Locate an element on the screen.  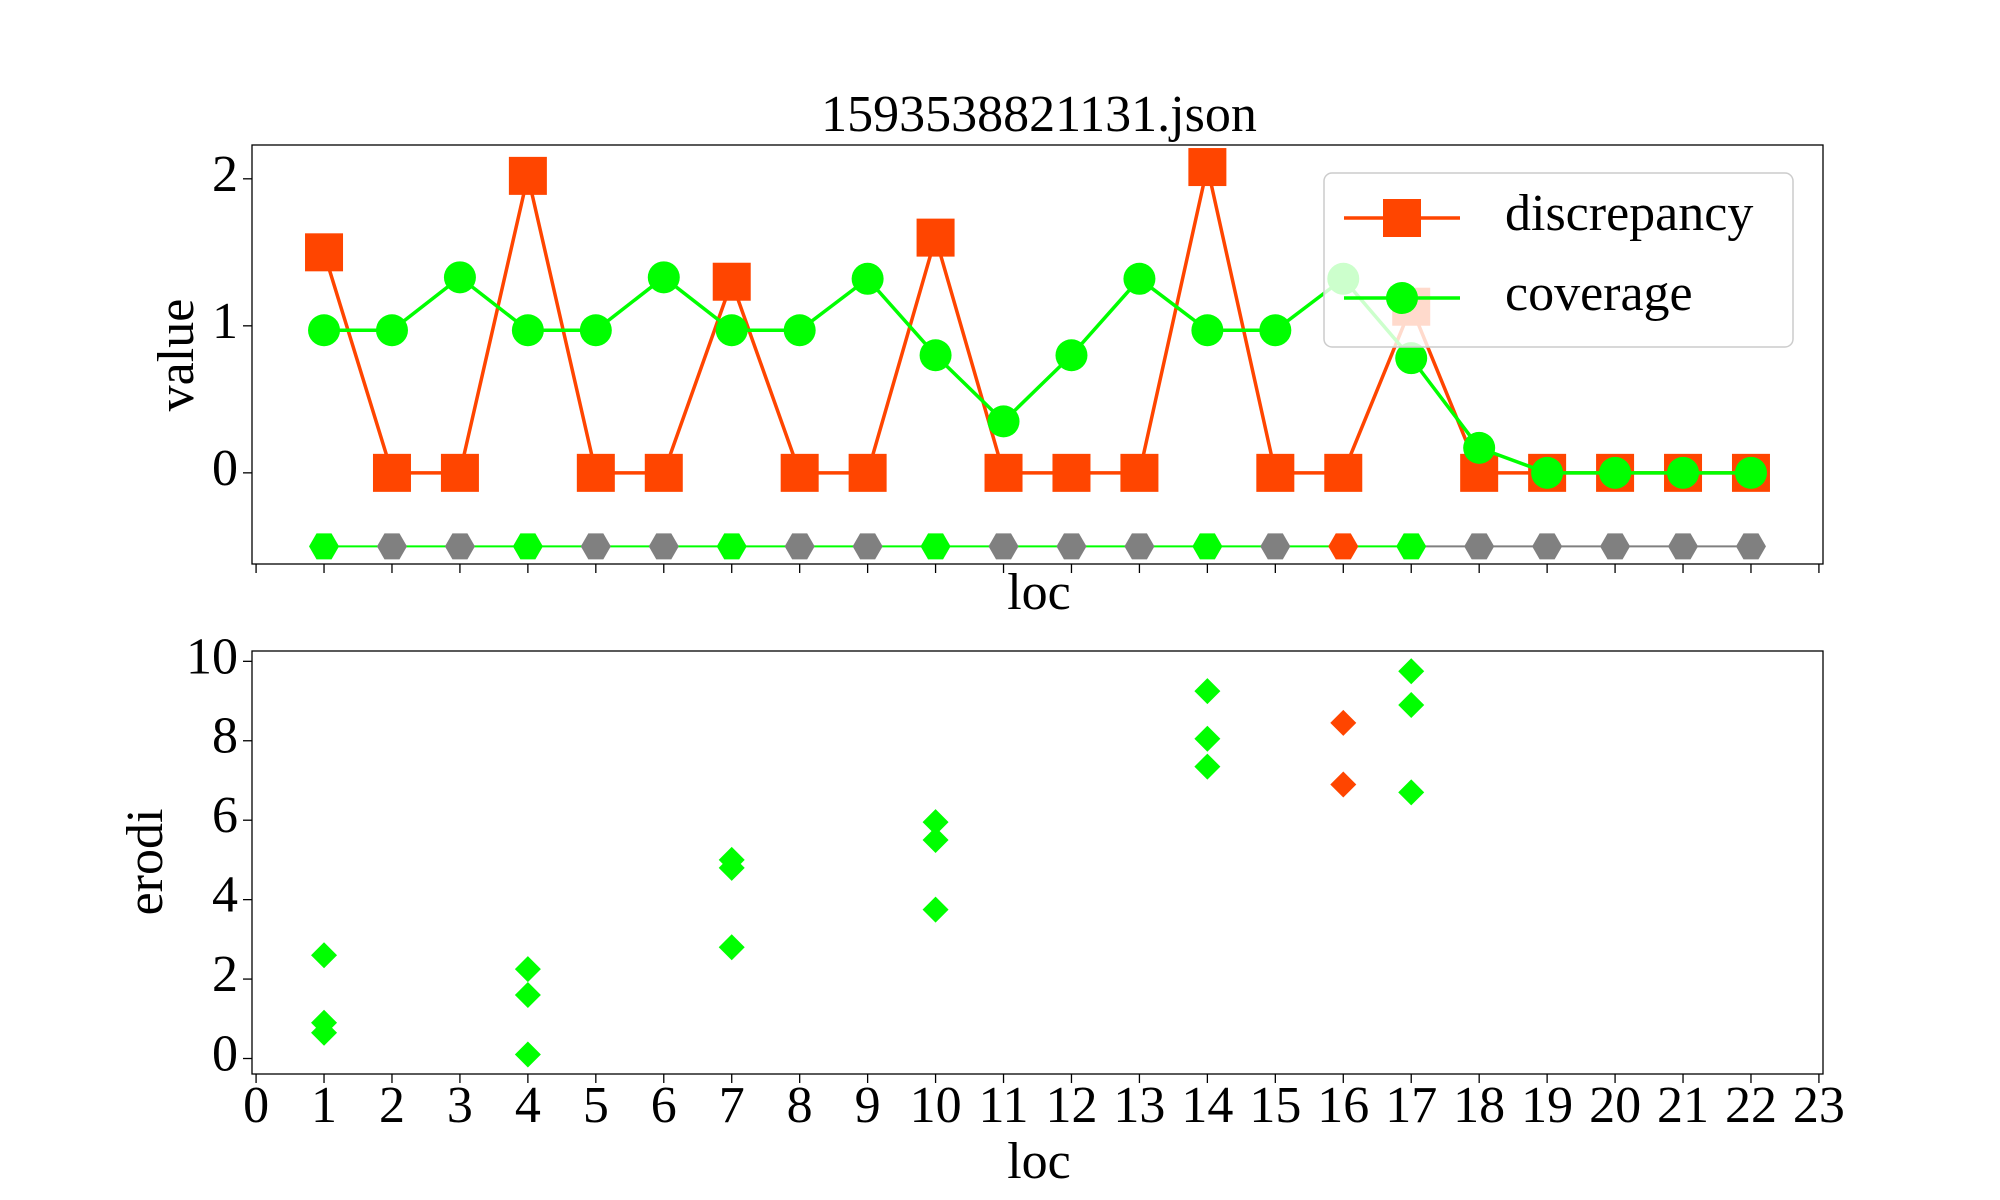
x-tick-label: 4 is located at coordinates (528, 1105).